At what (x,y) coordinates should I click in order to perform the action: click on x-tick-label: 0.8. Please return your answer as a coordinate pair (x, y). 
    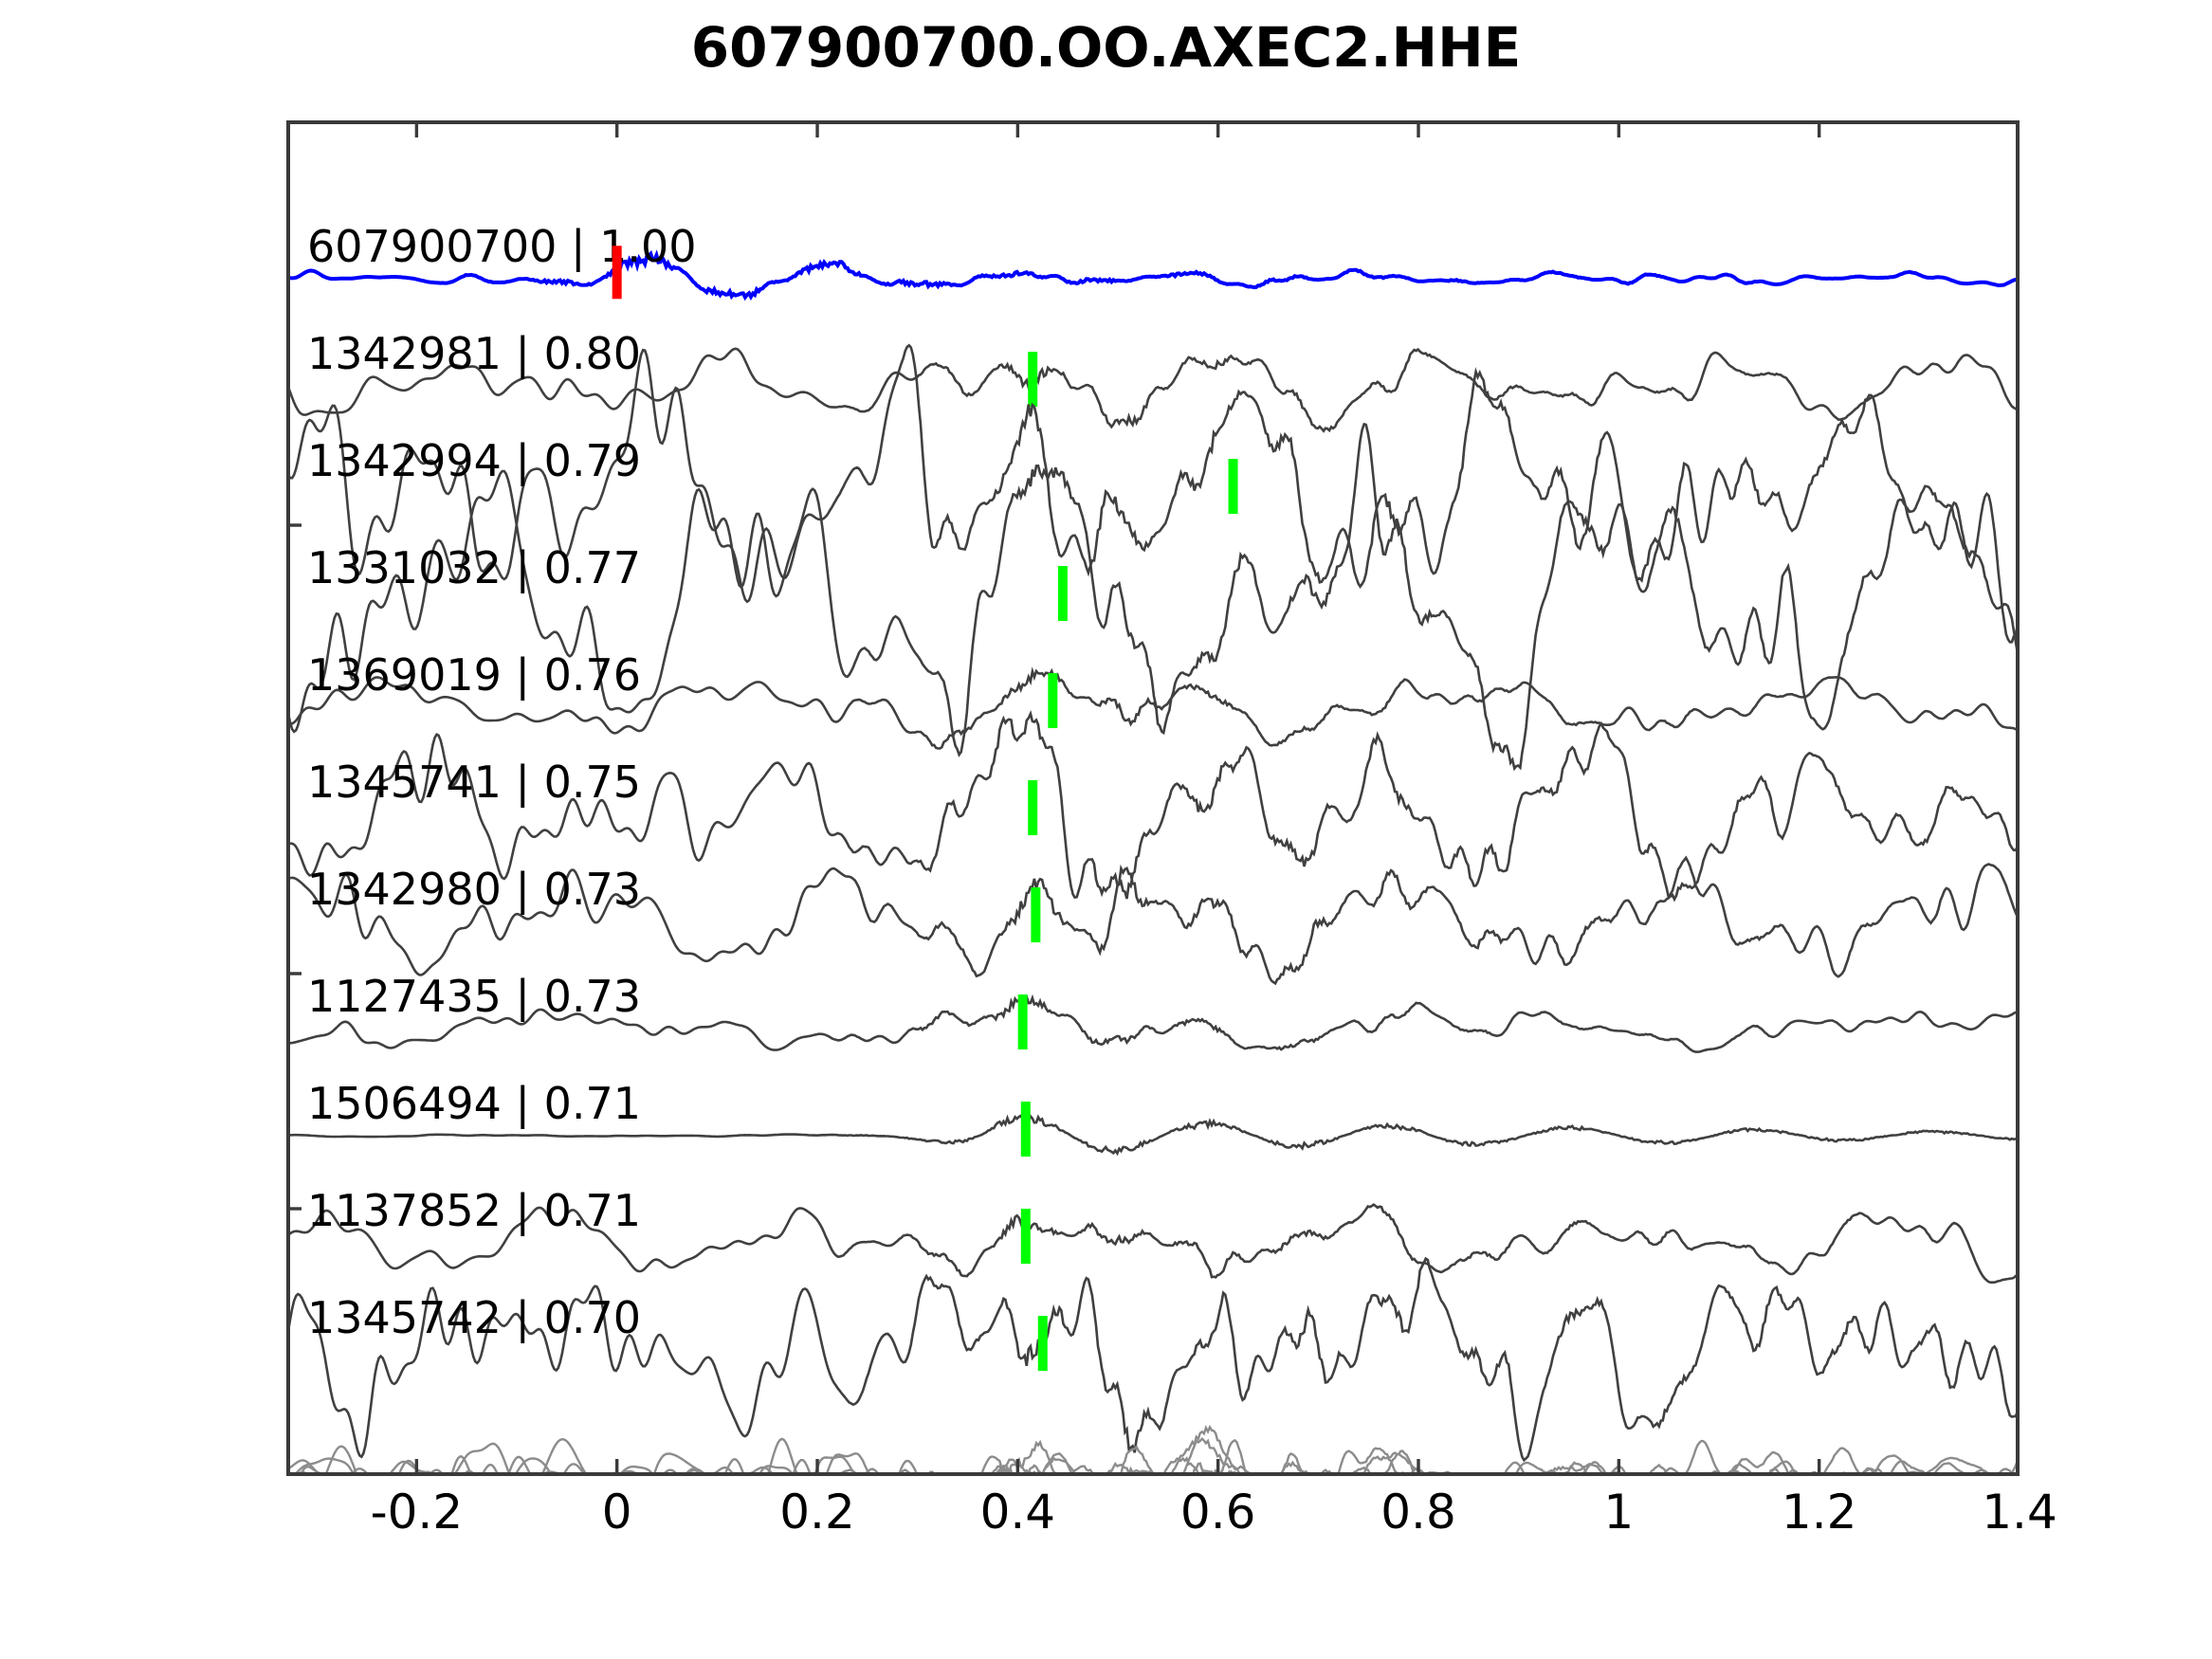
    Looking at the image, I should click on (1418, 1512).